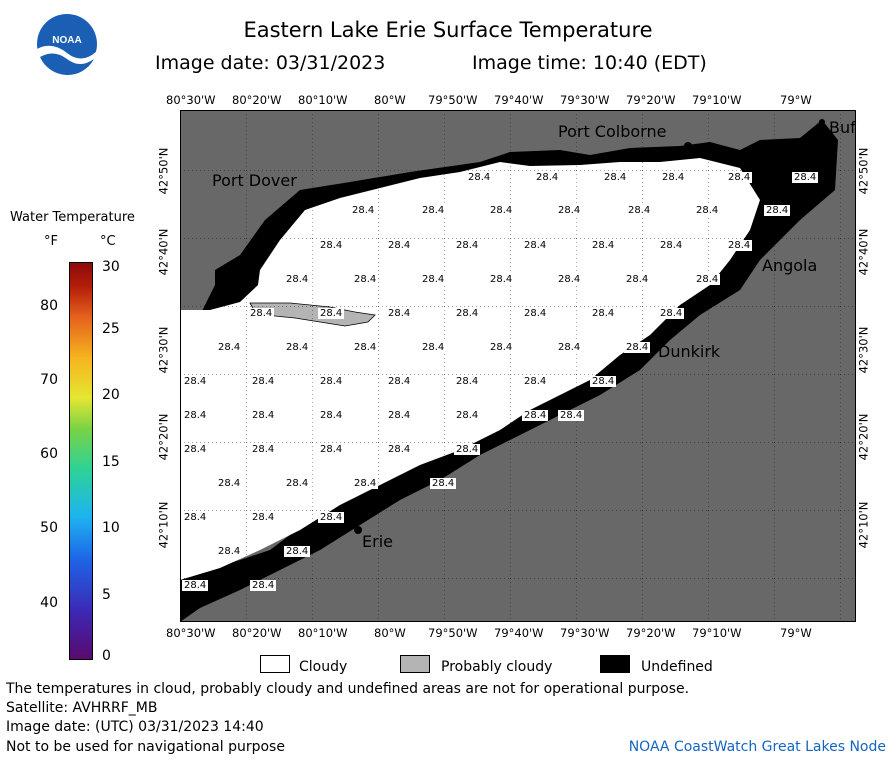  I want to click on place-port-colborne: Port Colborne, so click(612, 131).